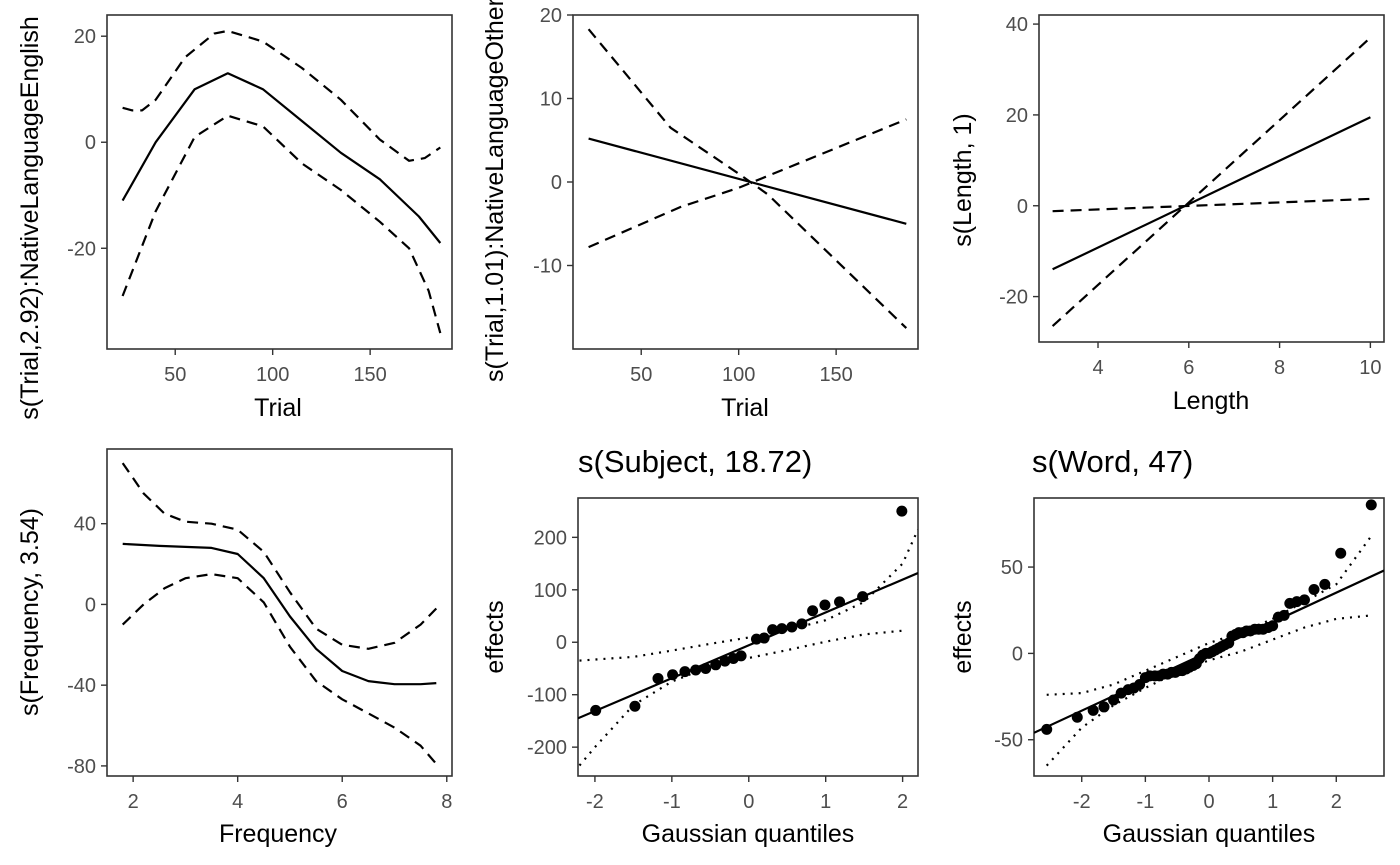  What do you see at coordinates (278, 834) in the screenshot?
I see `x-axis-label: Frequency` at bounding box center [278, 834].